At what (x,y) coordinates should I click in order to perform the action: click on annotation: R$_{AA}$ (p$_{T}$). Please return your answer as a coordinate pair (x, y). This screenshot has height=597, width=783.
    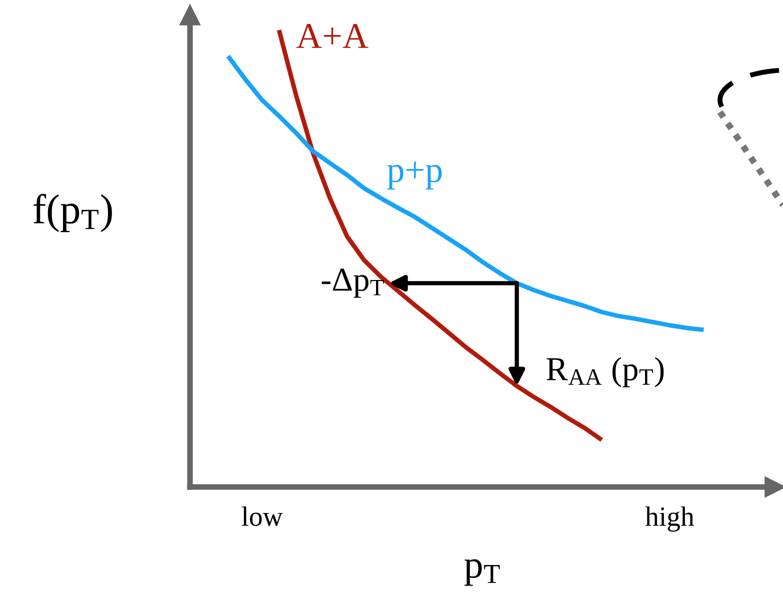
    Looking at the image, I should click on (605, 372).